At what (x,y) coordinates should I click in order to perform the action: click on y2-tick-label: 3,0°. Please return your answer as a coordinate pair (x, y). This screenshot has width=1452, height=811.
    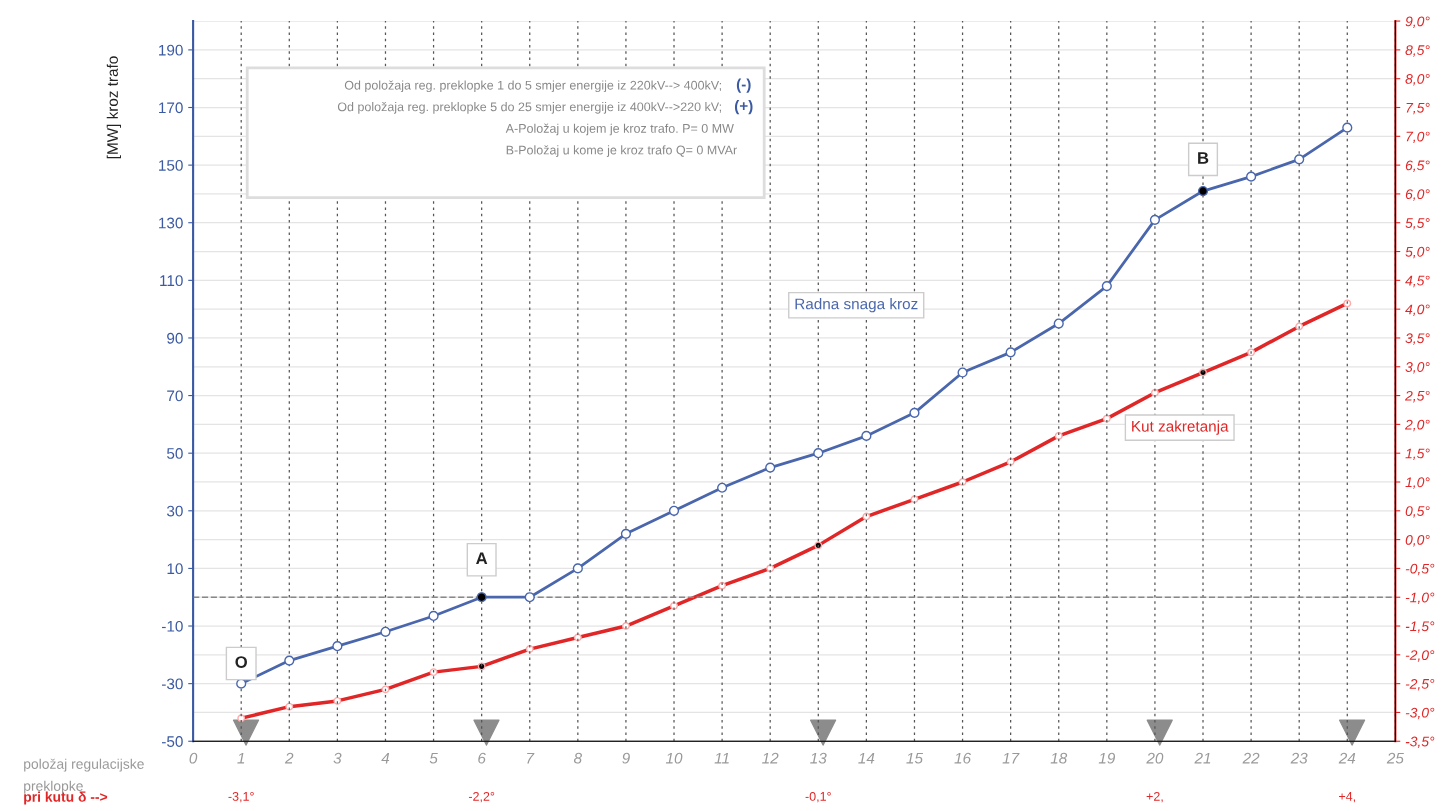
    Looking at the image, I should click on (1417, 368).